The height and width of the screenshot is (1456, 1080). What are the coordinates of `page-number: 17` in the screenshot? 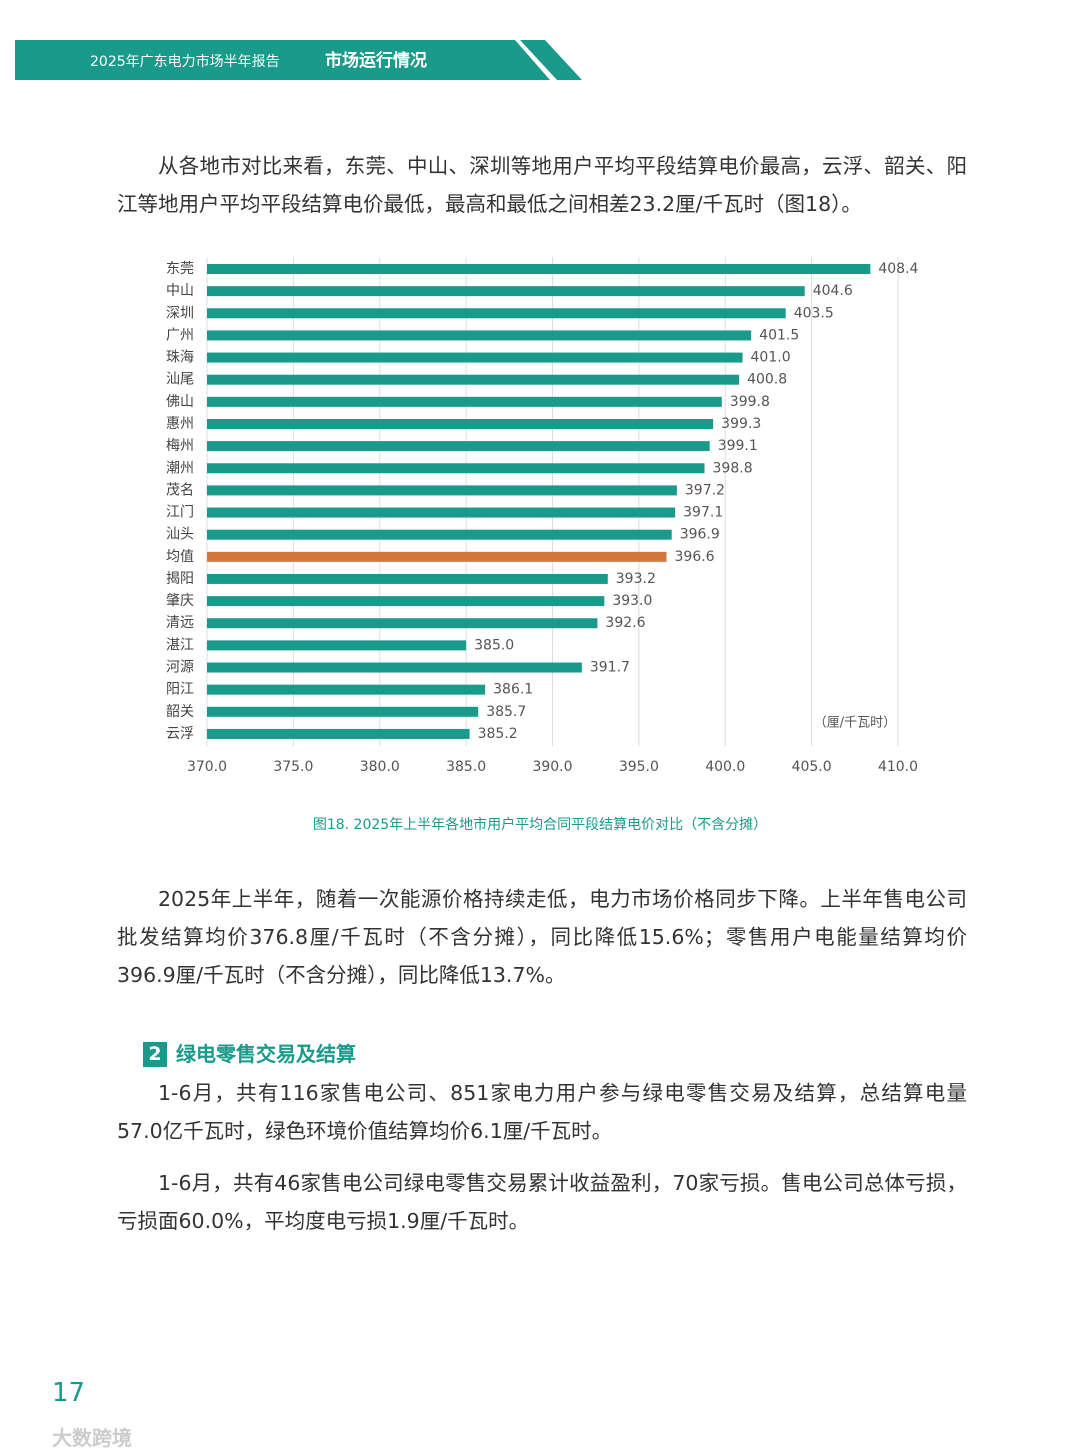 It's located at (69, 1393).